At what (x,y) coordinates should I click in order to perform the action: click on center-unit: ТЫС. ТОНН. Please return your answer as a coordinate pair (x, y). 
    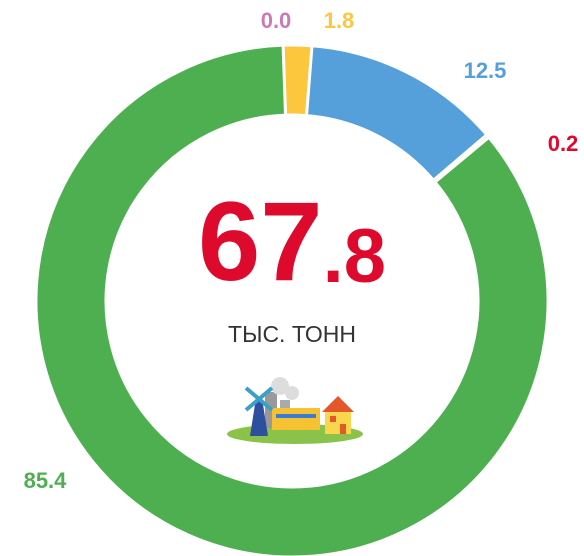
    Looking at the image, I should click on (292, 334).